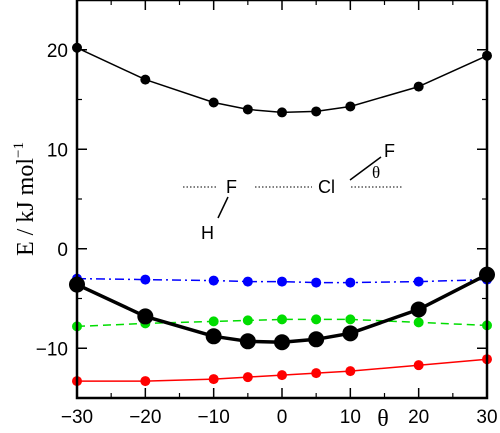 The width and height of the screenshot is (500, 433). What do you see at coordinates (282, 417) in the screenshot?
I see `x-tick-label: 0` at bounding box center [282, 417].